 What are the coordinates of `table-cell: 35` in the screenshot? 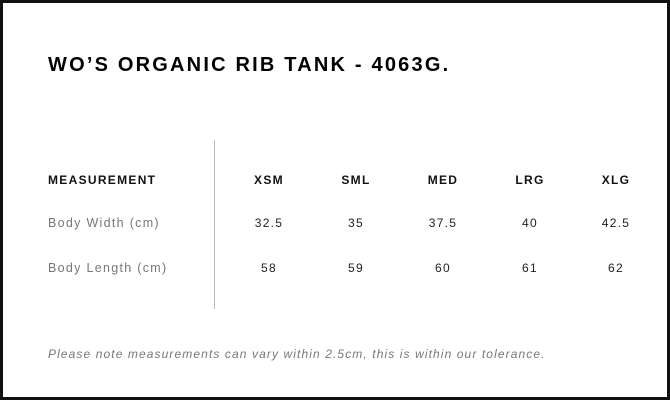 It's located at (356, 223).